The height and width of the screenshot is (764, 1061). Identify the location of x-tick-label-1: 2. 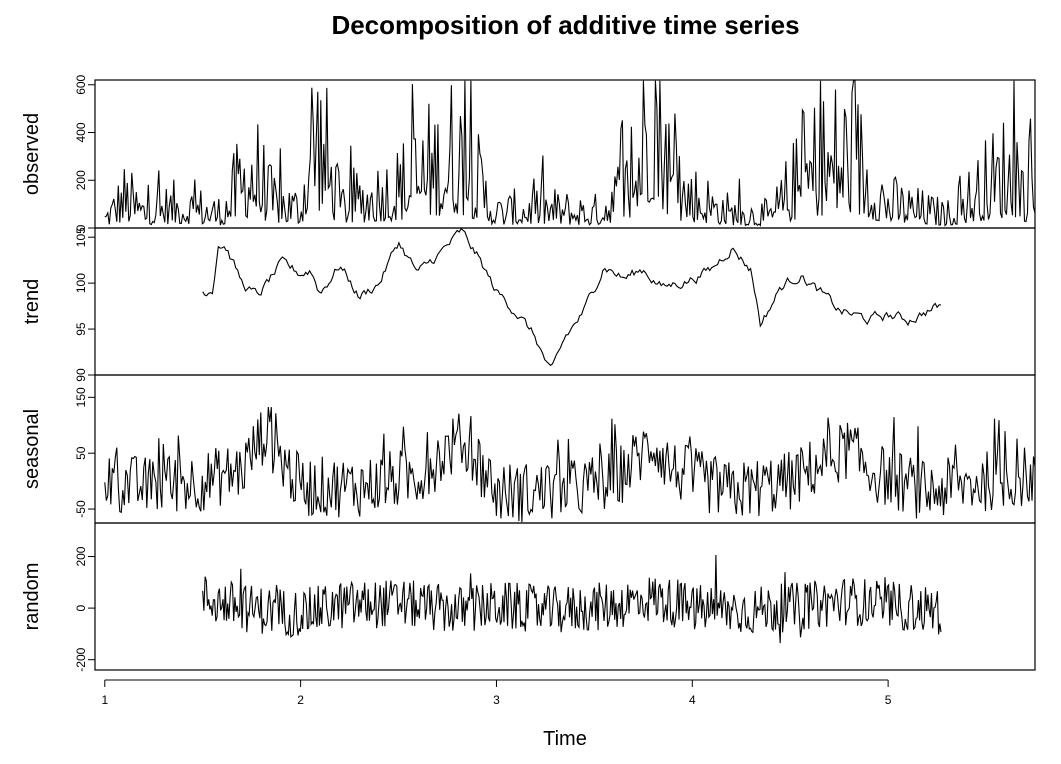
(300, 700).